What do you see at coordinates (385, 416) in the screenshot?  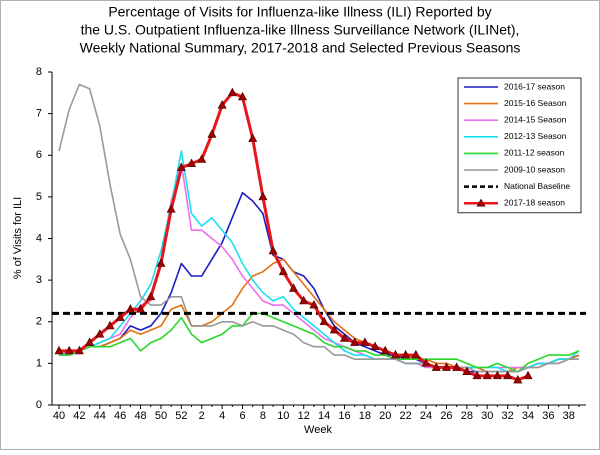 I see `x-tick-label: 20` at bounding box center [385, 416].